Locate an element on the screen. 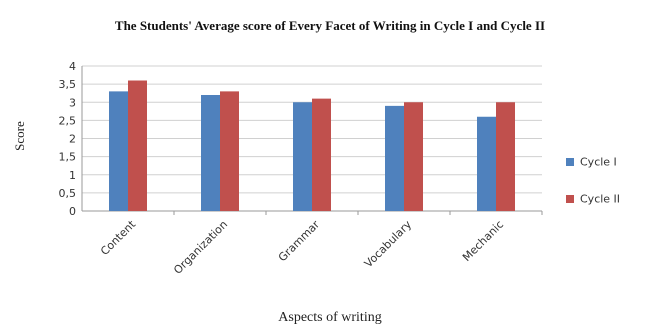 Image resolution: width=660 pixels, height=330 pixels. x-tick-label: Content is located at coordinates (118, 237).